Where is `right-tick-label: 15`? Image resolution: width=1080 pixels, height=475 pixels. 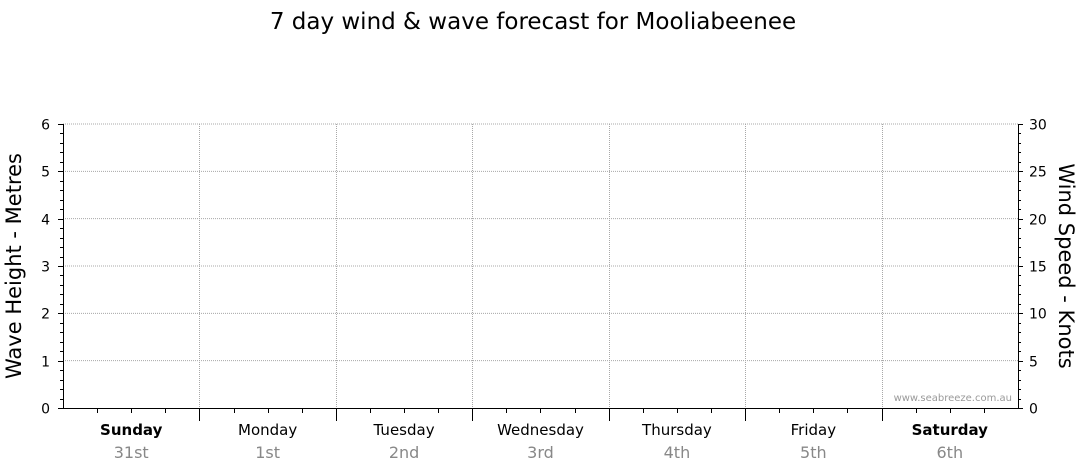 right-tick-label: 15 is located at coordinates (1038, 268).